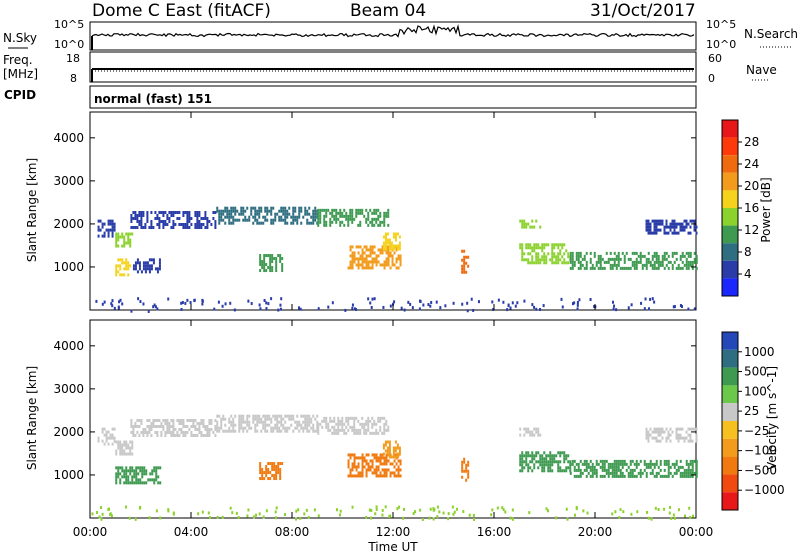  I want to click on station-title: Dome C East (fitACF), so click(181, 11).